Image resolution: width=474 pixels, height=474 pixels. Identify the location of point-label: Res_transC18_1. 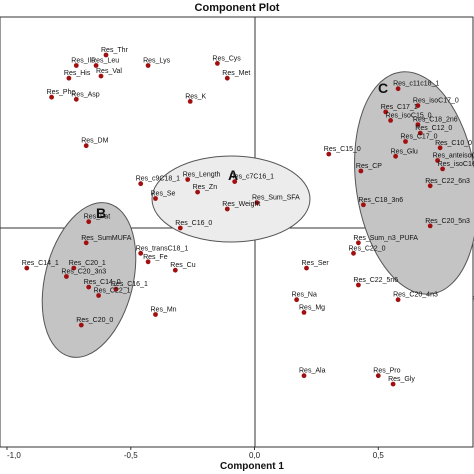
(162, 248).